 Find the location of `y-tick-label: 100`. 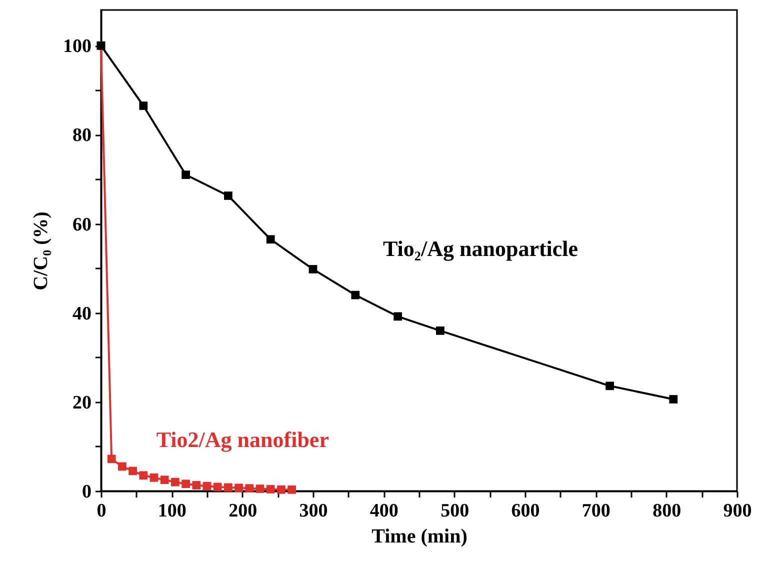

y-tick-label: 100 is located at coordinates (77, 47).